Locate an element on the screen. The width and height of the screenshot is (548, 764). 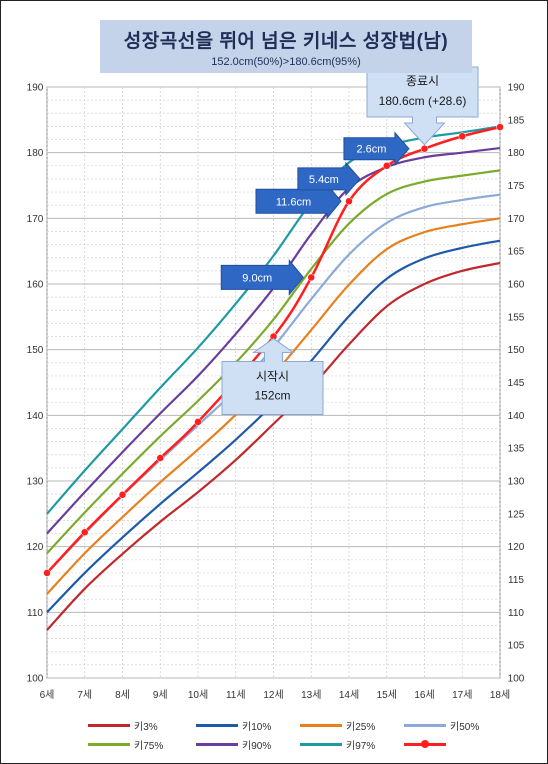
y-tick-right: 125 is located at coordinates (516, 514).